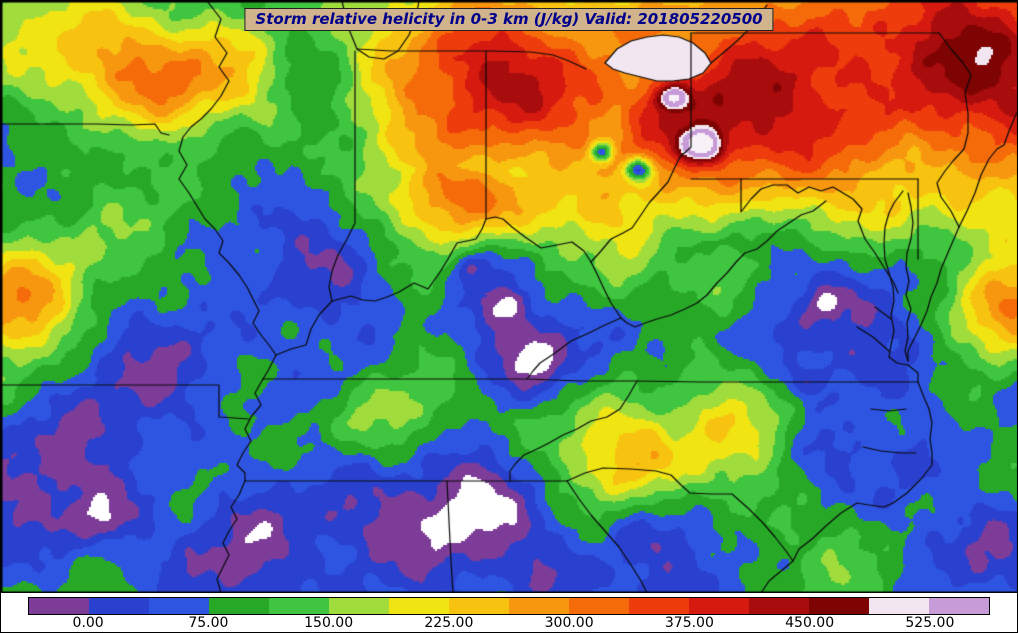 Image resolution: width=1018 pixels, height=633 pixels. What do you see at coordinates (208, 623) in the screenshot?
I see `colorbar-tick-label: 75.00` at bounding box center [208, 623].